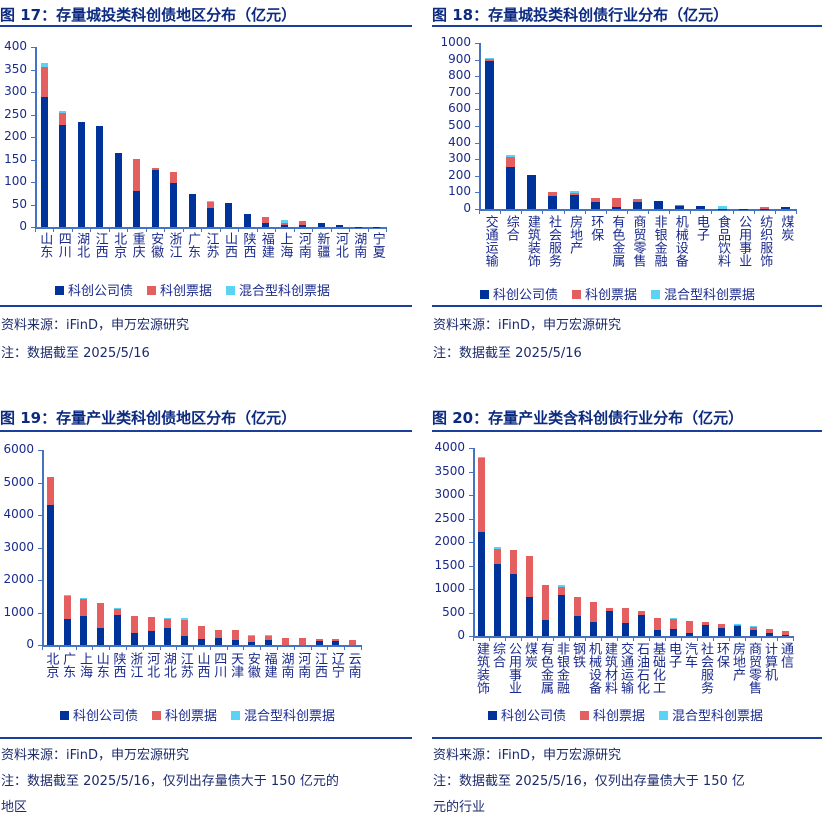  I want to click on legend-item: 科创票据, so click(612, 714).